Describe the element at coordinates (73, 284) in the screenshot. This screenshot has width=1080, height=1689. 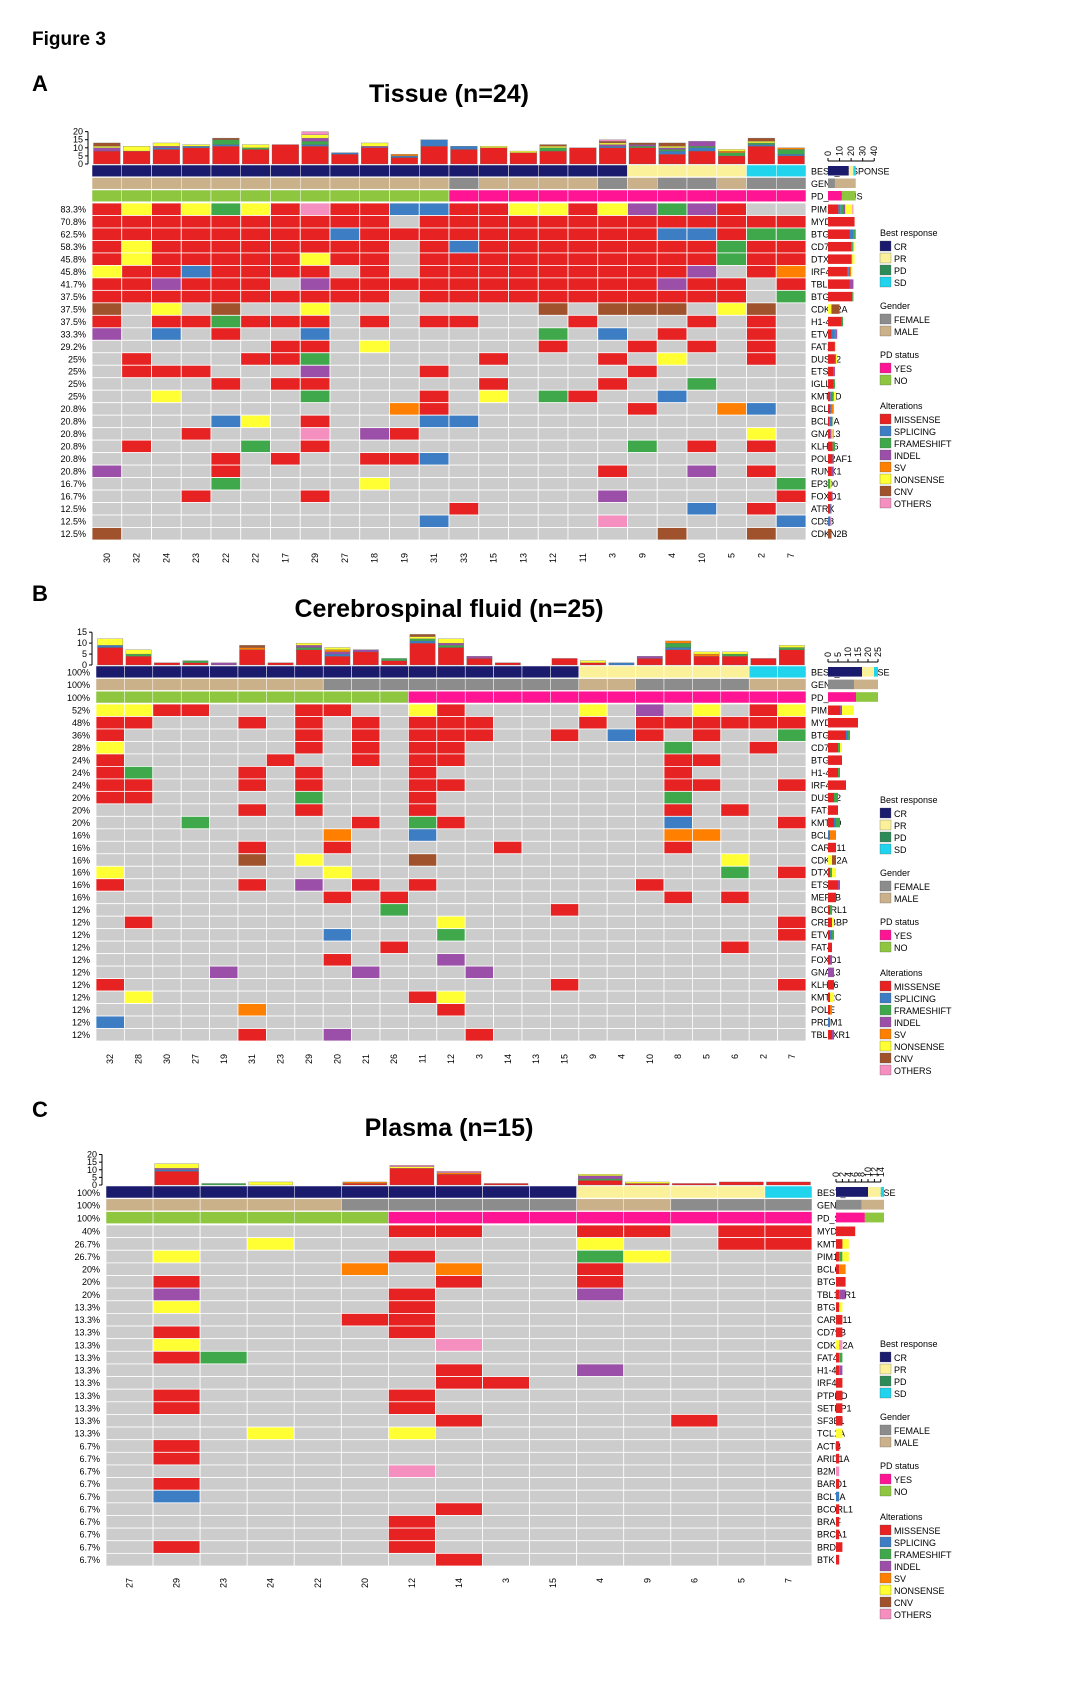
I see `gene-percent: 41.7%` at that location.